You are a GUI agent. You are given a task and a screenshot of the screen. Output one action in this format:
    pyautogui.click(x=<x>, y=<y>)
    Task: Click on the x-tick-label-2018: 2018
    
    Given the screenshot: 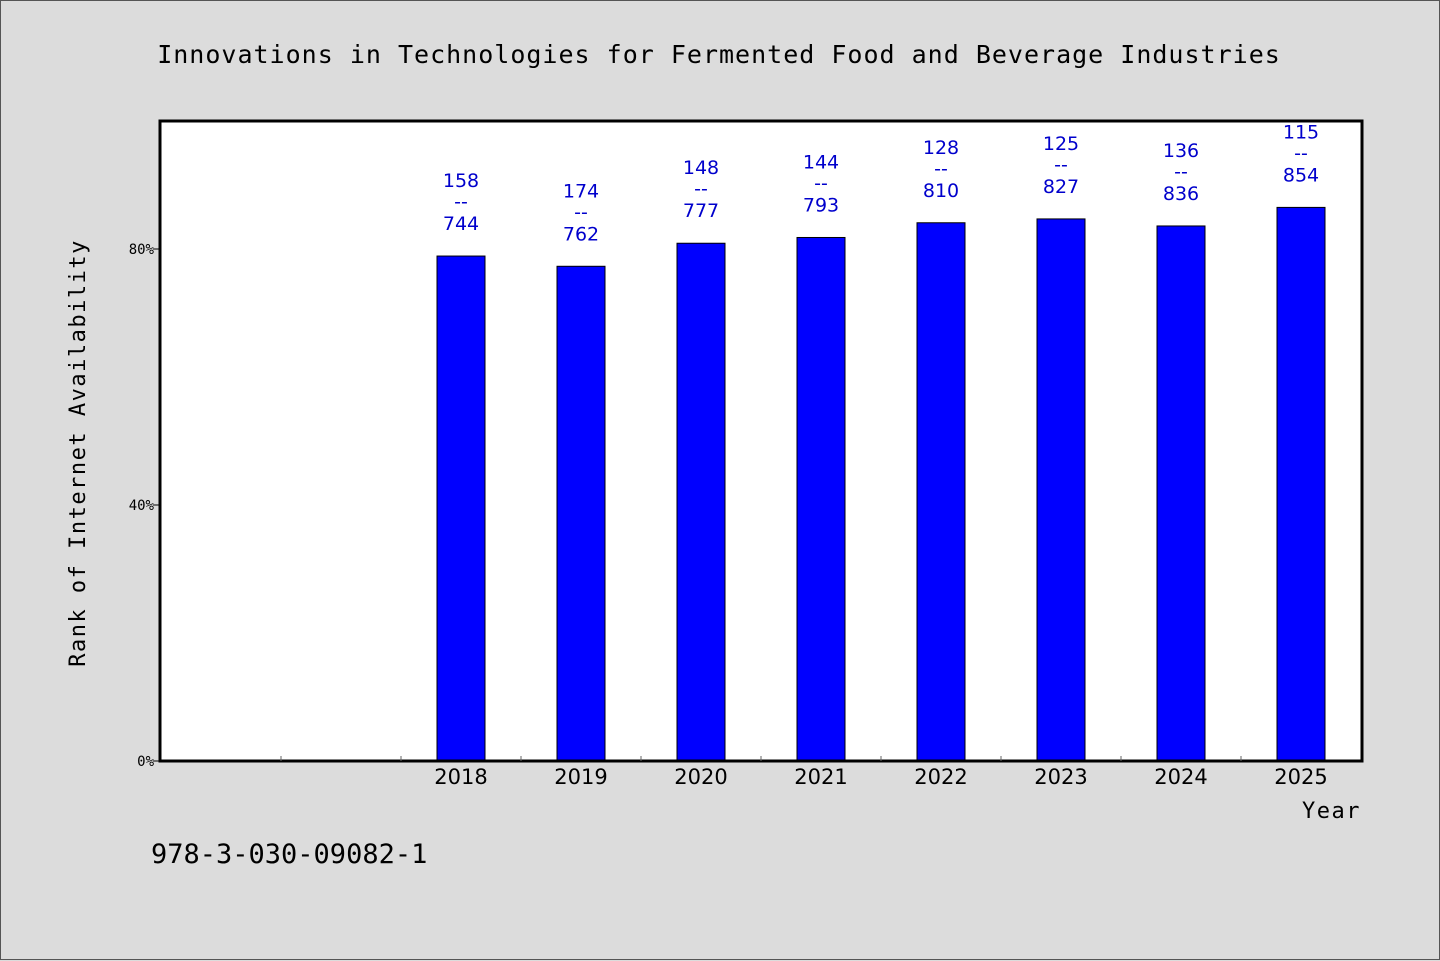 What is the action you would take?
    pyautogui.click(x=460, y=777)
    